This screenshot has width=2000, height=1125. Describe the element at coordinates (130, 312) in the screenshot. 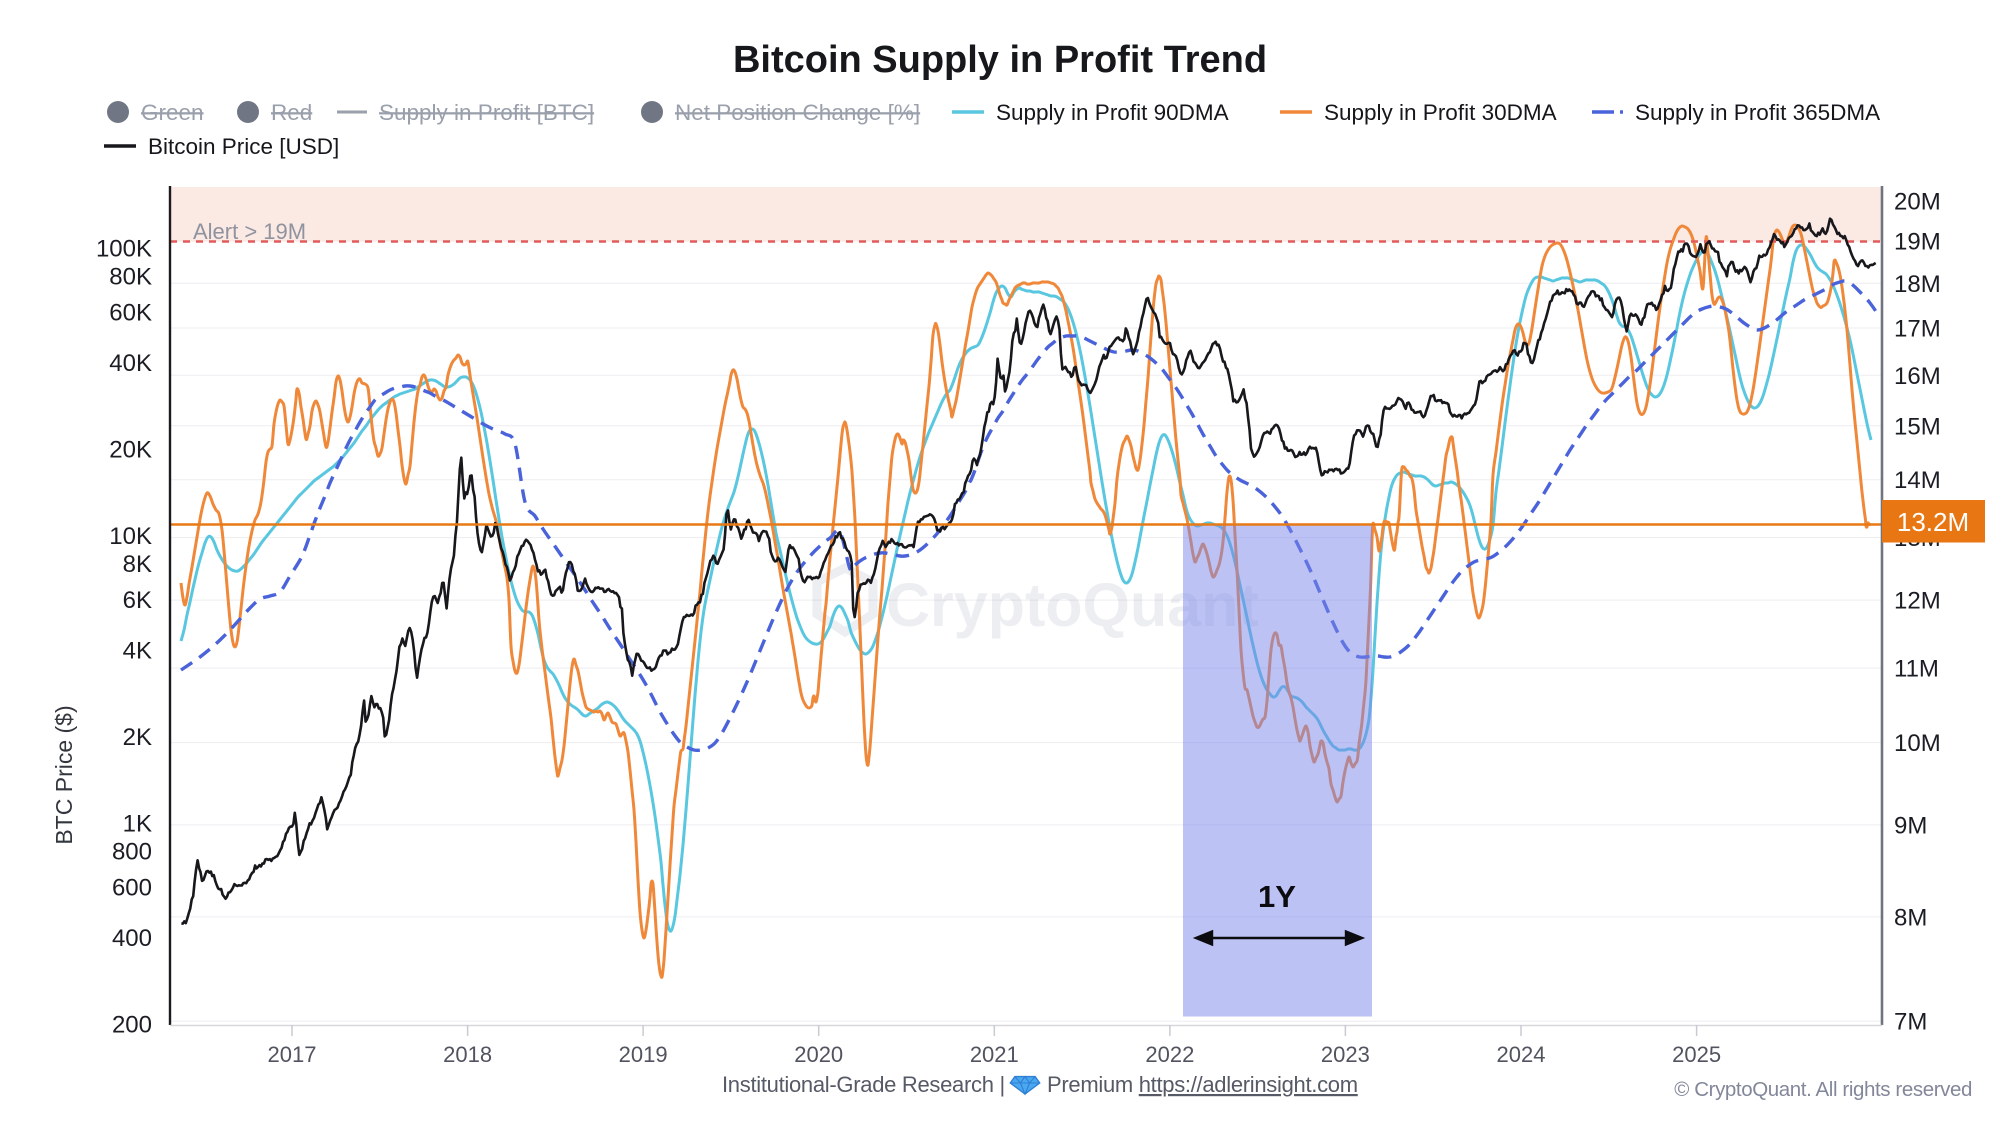

I see `svg-text: 60K` at that location.